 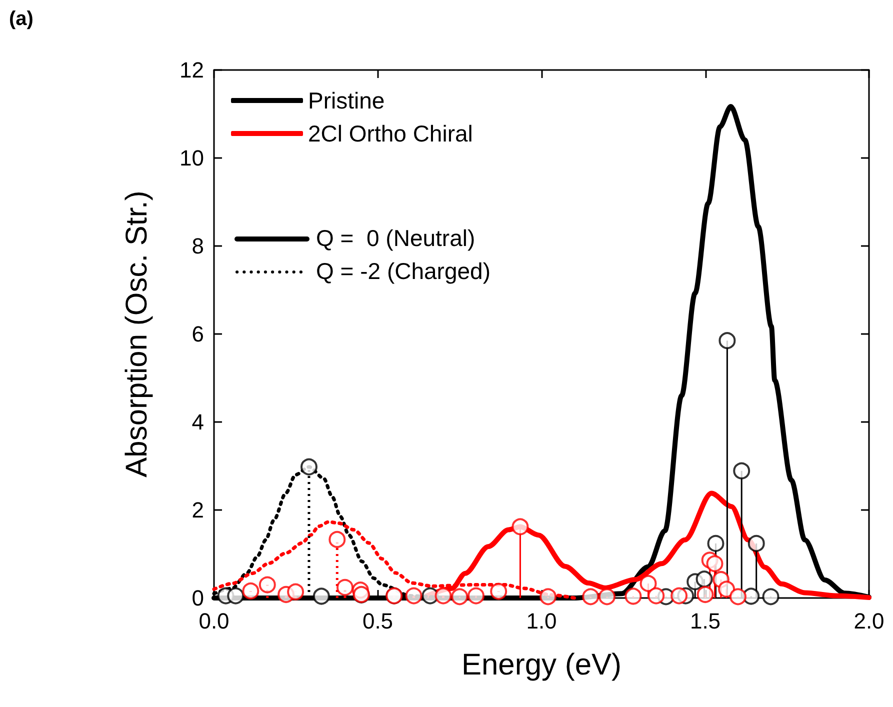 I want to click on y-tick-label: 6, so click(x=198, y=334).